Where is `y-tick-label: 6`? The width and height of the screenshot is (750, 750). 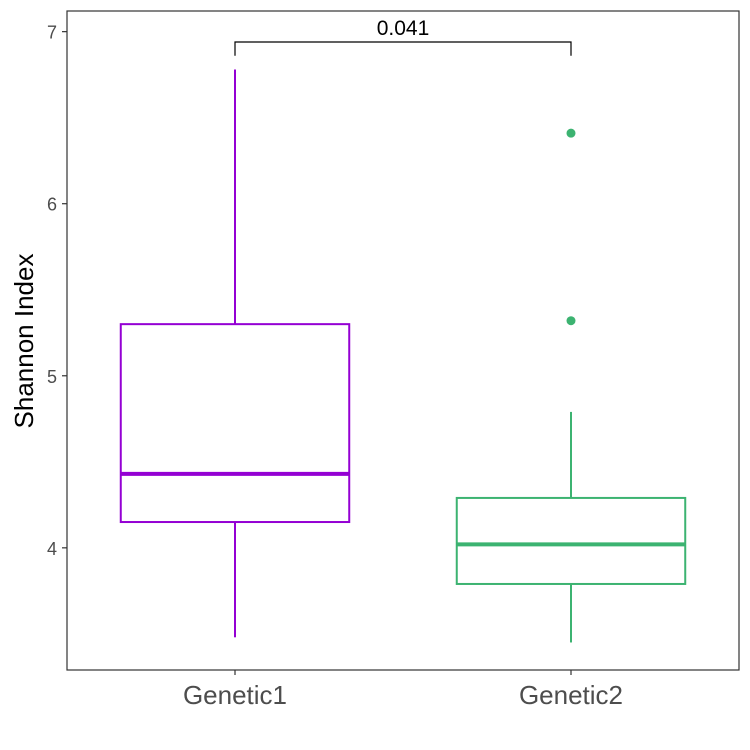 y-tick-label: 6 is located at coordinates (52, 205).